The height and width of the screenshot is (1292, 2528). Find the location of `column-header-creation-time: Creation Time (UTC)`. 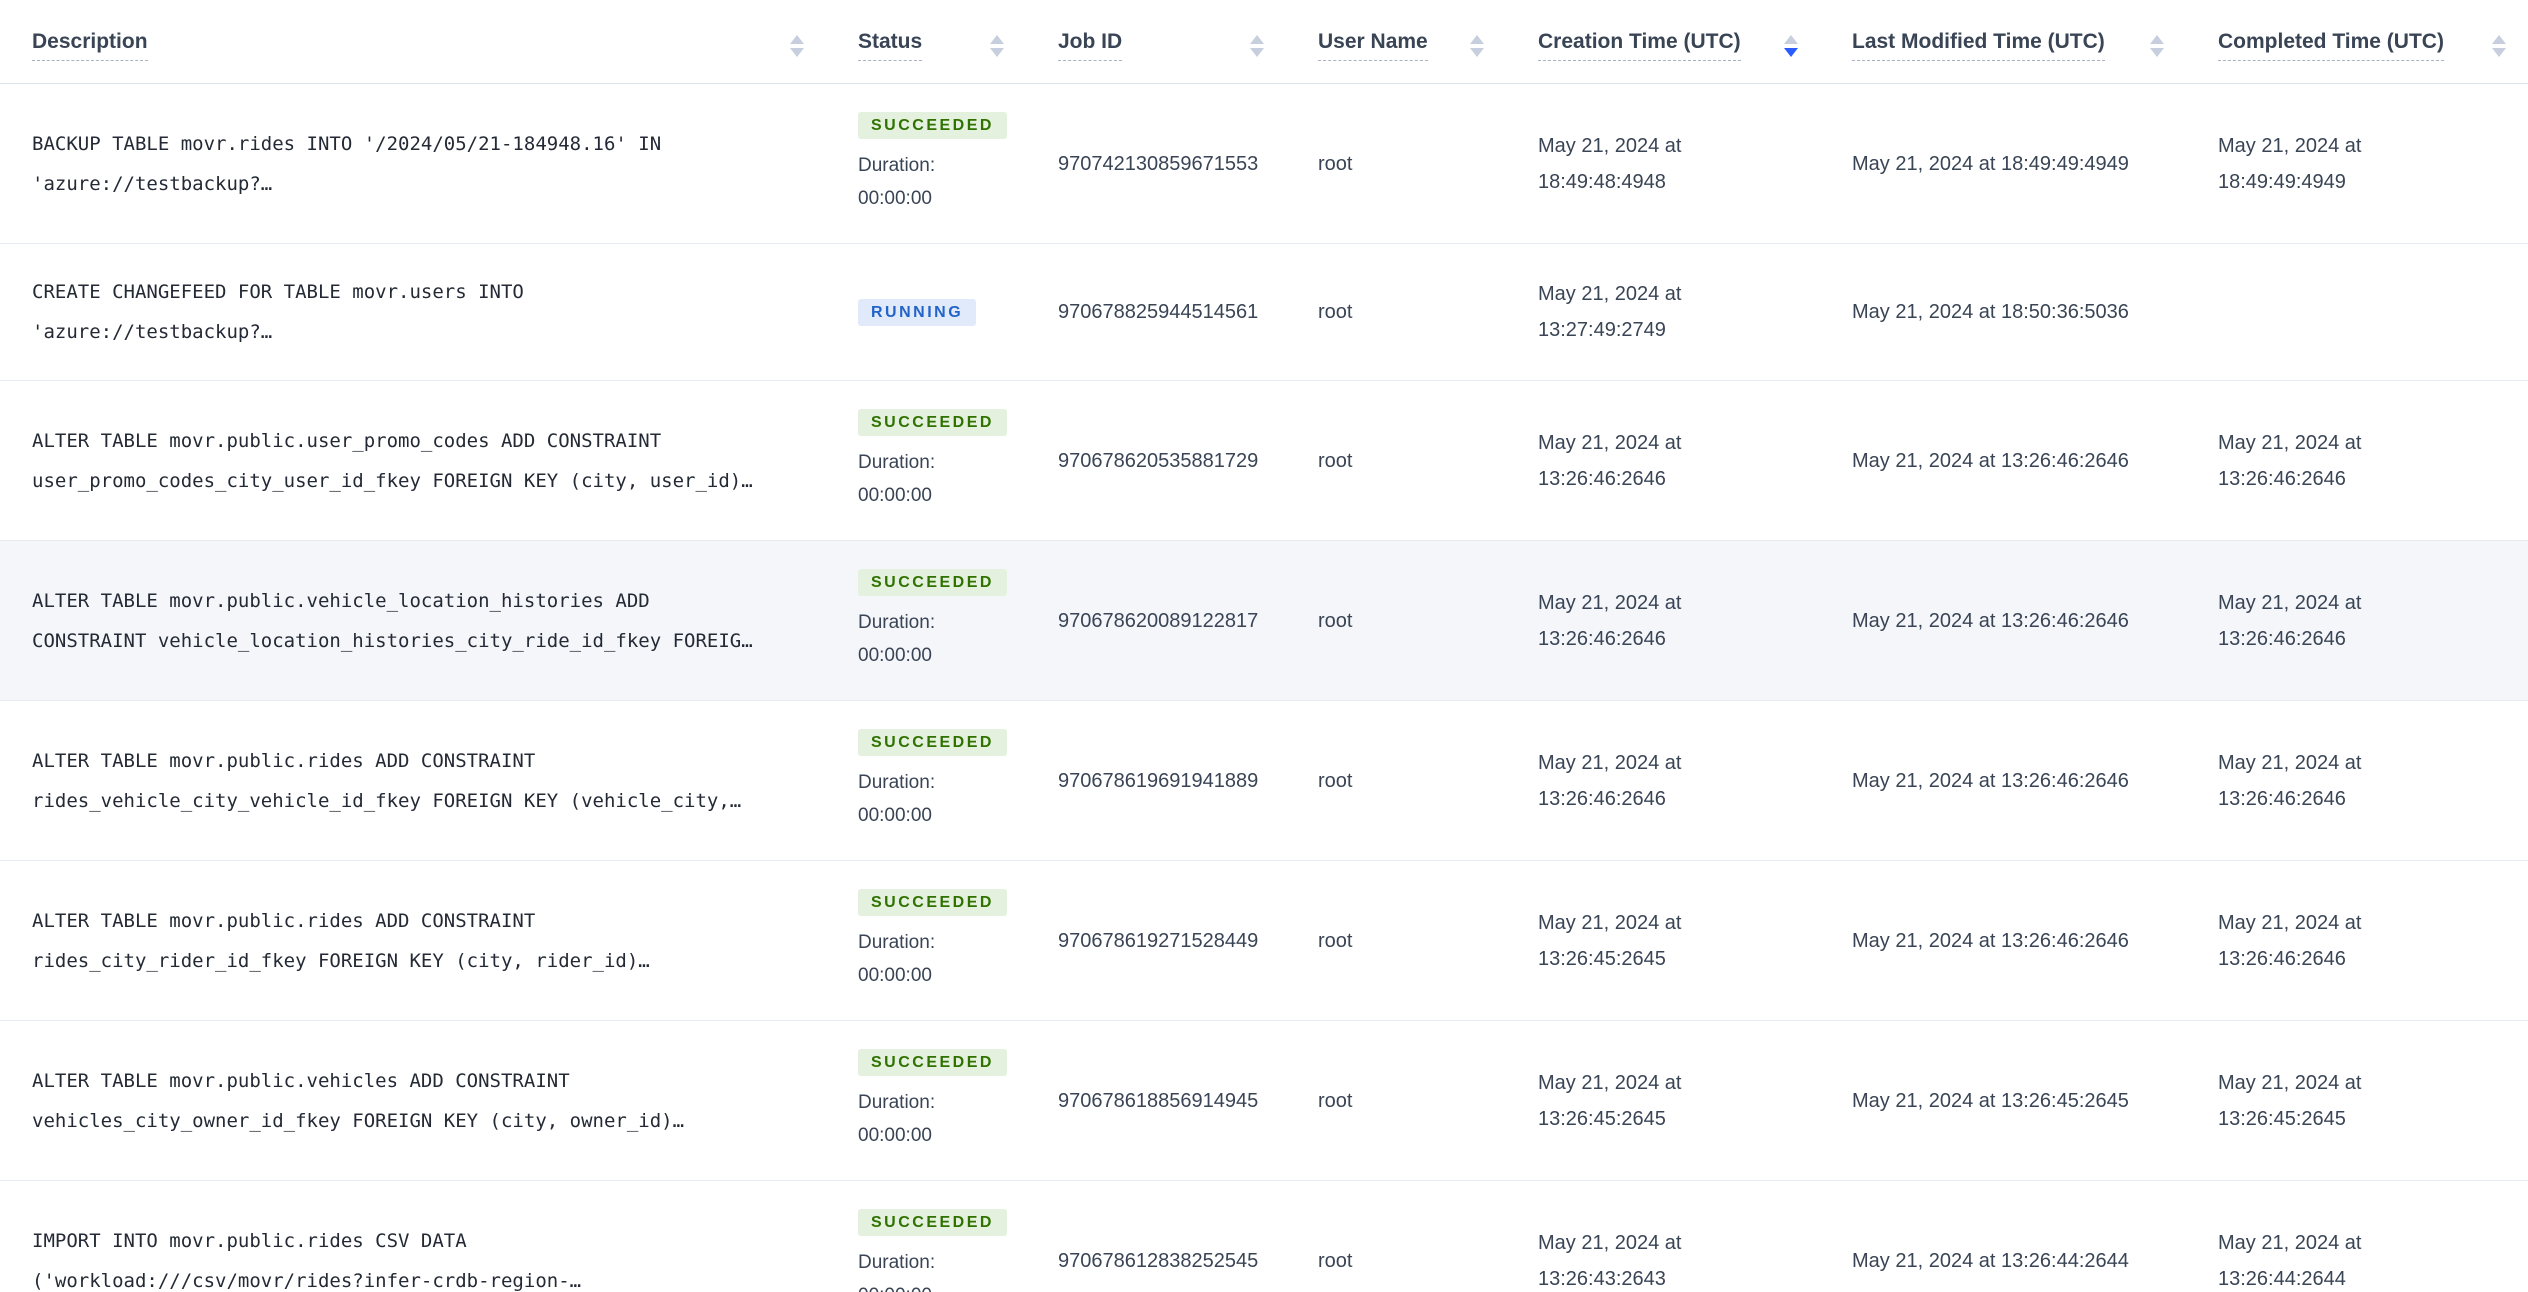

column-header-creation-time: Creation Time (UTC) is located at coordinates (1663, 42).